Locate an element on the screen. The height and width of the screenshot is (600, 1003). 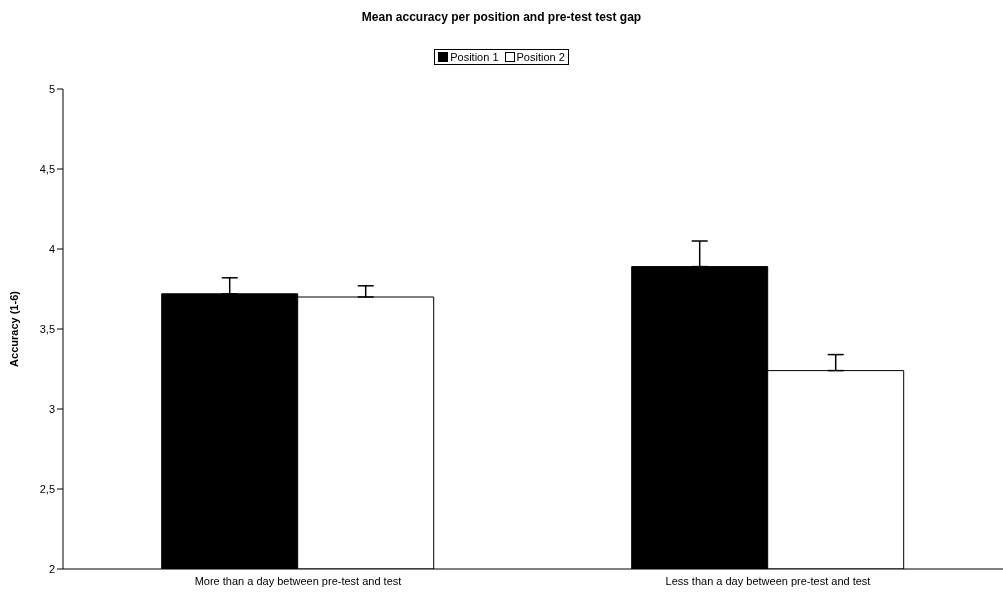
y-tick-label: 2 is located at coordinates (51, 568).